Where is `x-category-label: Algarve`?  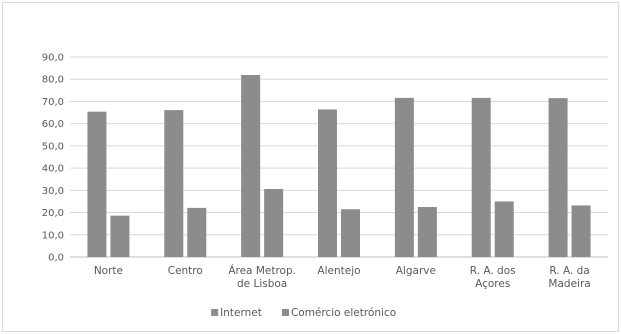
x-category-label: Algarve is located at coordinates (416, 271).